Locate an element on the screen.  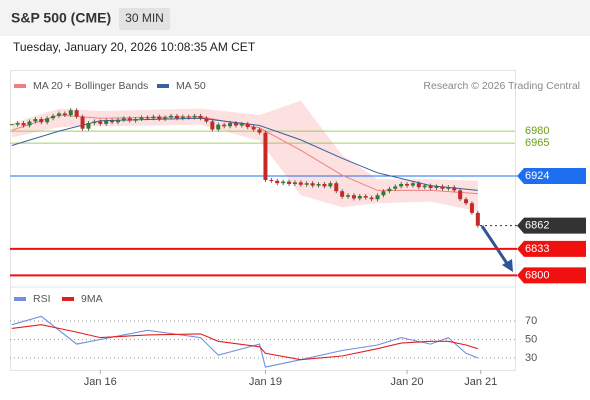
legend-label: MA 20 + Bollinger Bands is located at coordinates (90, 86).